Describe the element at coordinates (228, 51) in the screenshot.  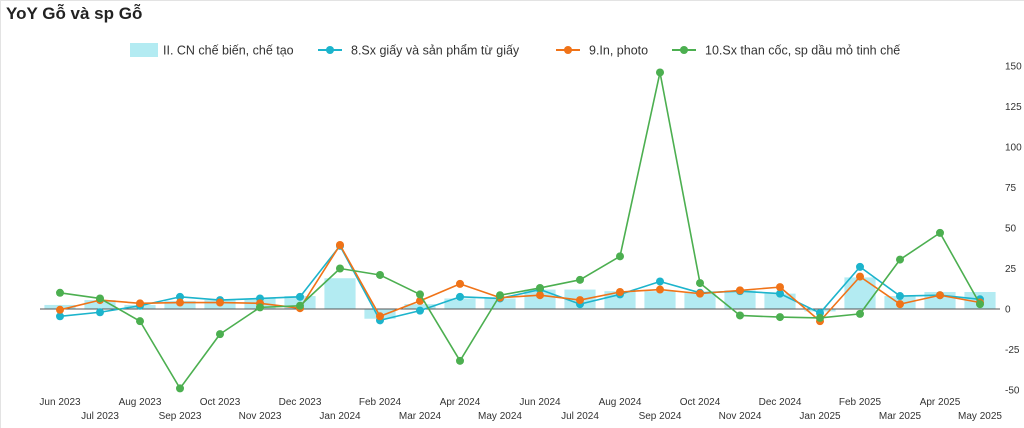
I see `legend-label: II. CN chế biến, chế tạo` at that location.